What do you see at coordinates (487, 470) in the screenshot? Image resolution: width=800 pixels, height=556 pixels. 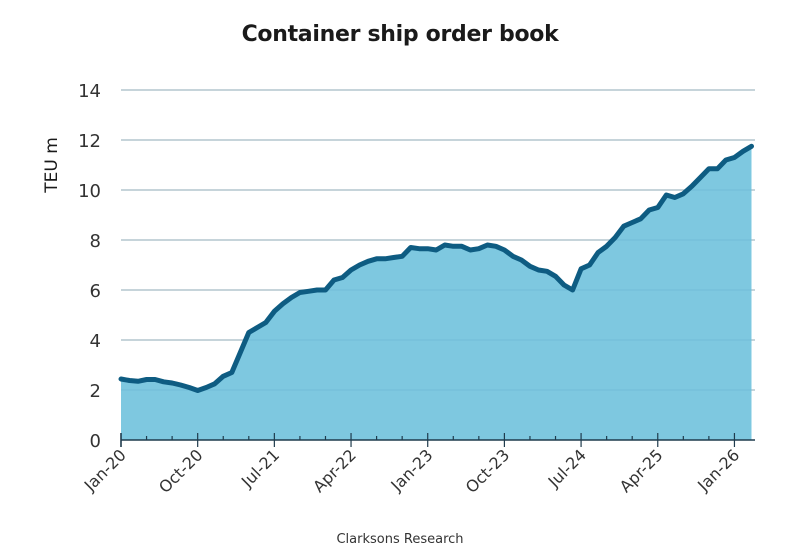 I see `x-tick-label: Oct-23` at bounding box center [487, 470].